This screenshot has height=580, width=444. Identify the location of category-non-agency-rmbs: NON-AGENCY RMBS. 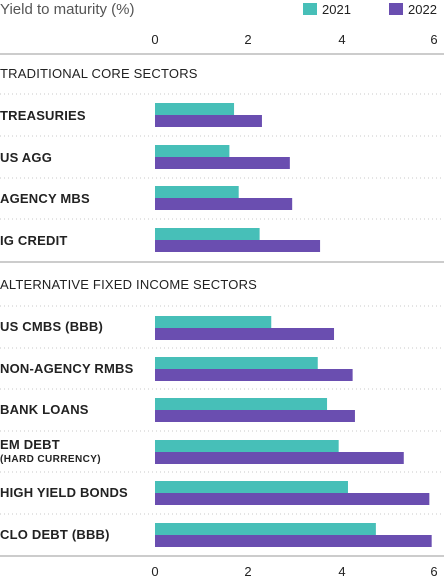
(222, 361).